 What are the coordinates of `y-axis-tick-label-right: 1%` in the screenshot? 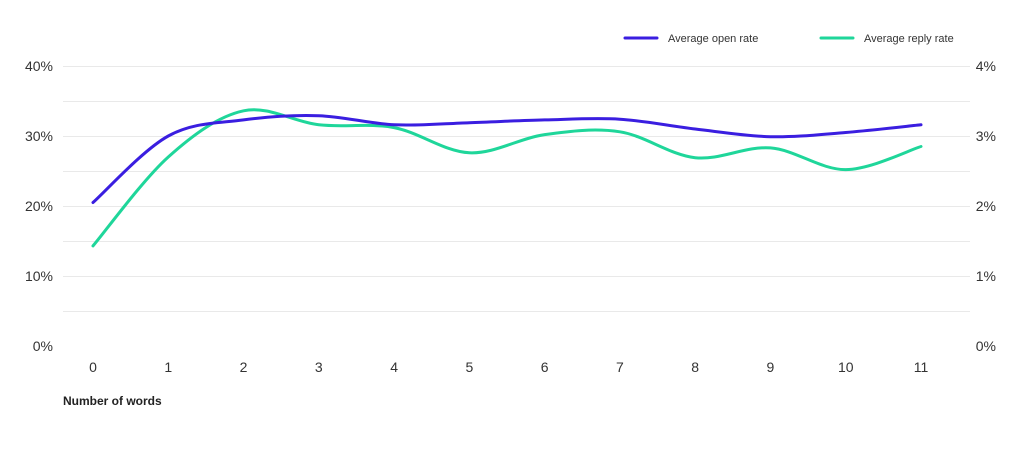 It's located at (986, 276).